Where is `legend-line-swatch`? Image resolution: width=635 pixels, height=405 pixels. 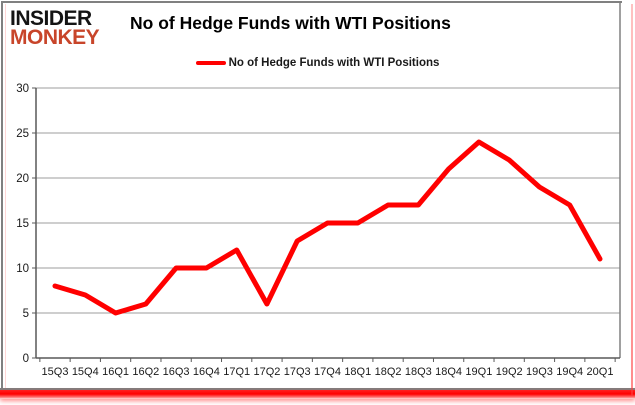
legend-line-swatch is located at coordinates (210, 63).